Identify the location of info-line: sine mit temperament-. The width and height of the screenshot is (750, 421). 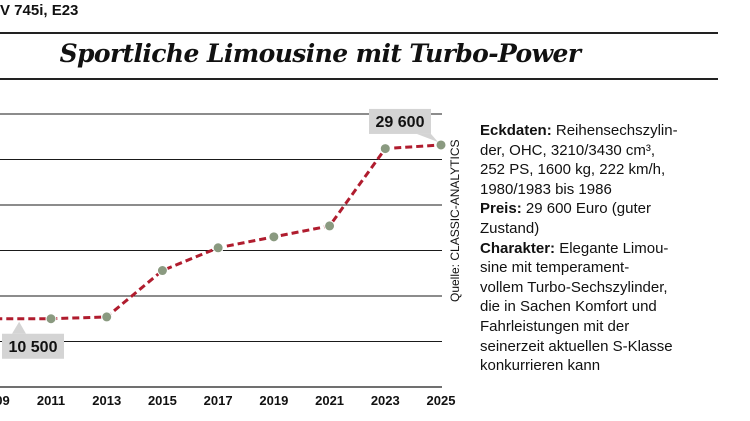
(555, 268).